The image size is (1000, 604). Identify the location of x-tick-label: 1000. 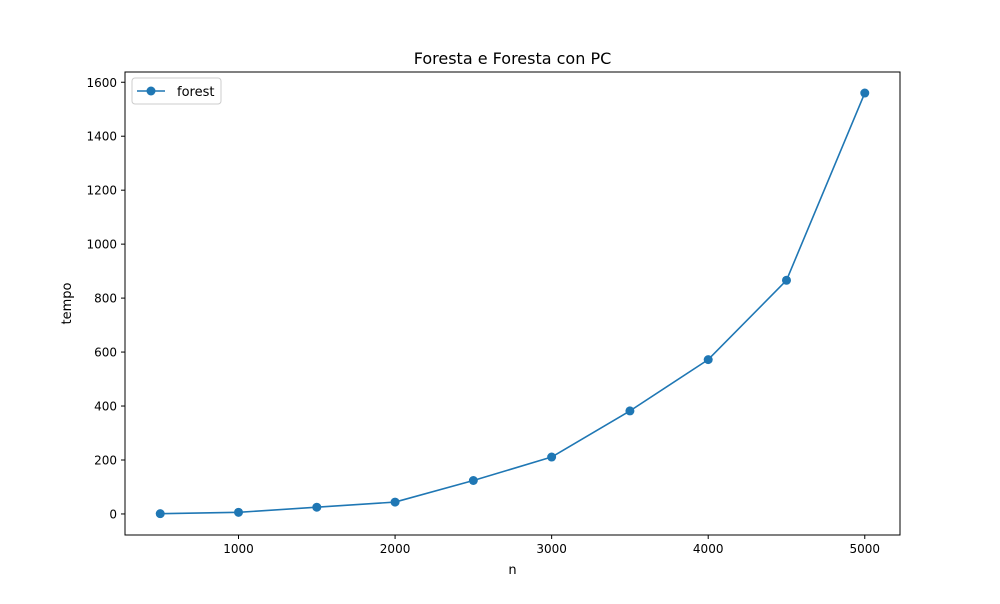
(238, 549).